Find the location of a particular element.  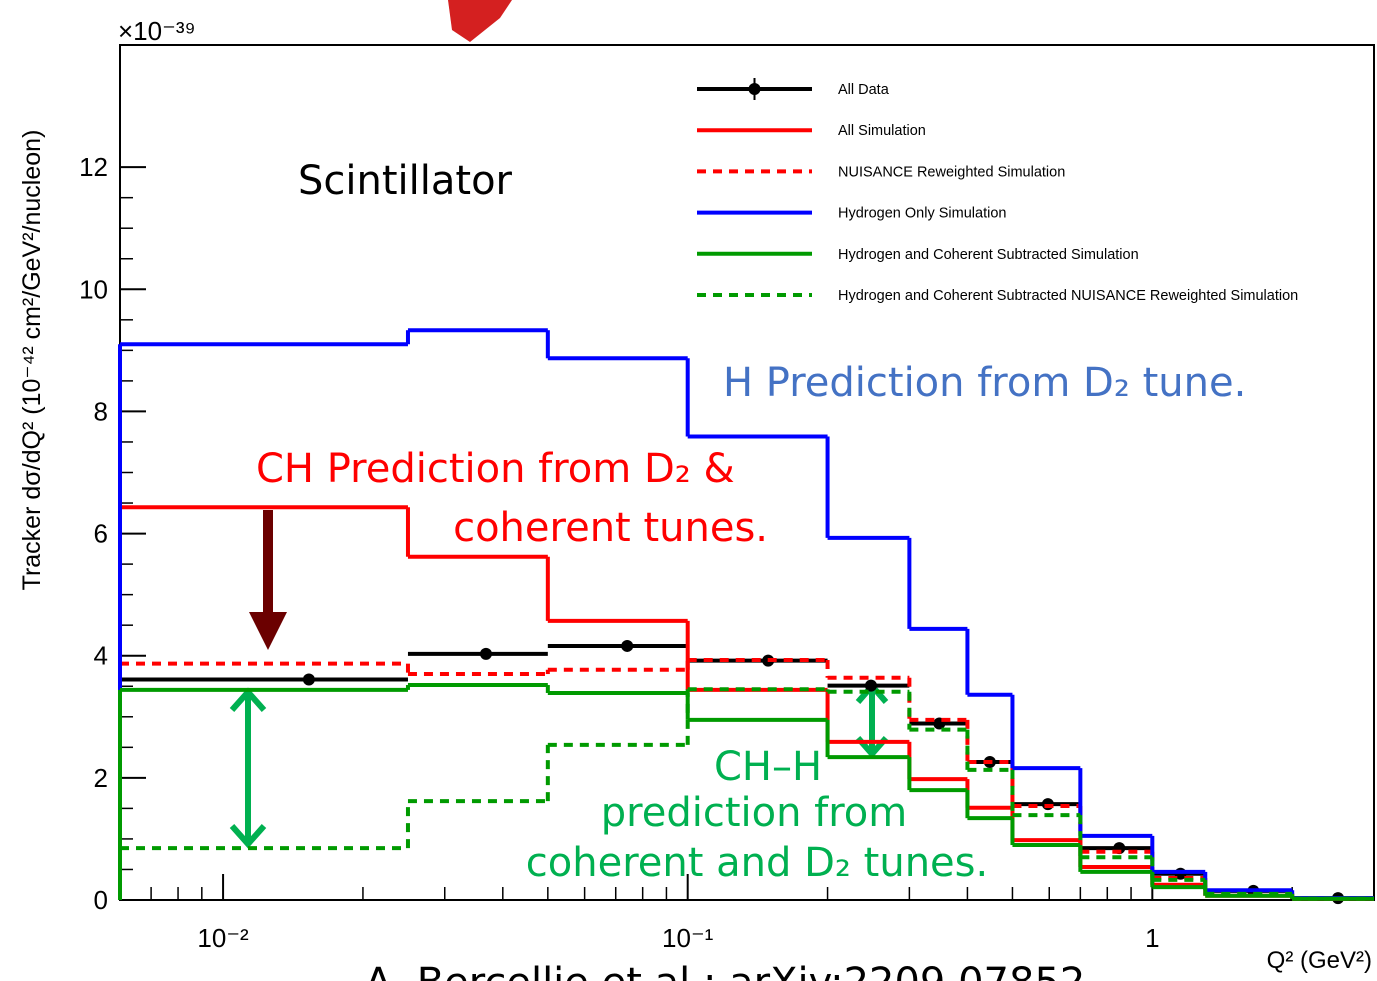

diff-prediction-label: coherent and D₂ tunes. is located at coordinates (757, 863).